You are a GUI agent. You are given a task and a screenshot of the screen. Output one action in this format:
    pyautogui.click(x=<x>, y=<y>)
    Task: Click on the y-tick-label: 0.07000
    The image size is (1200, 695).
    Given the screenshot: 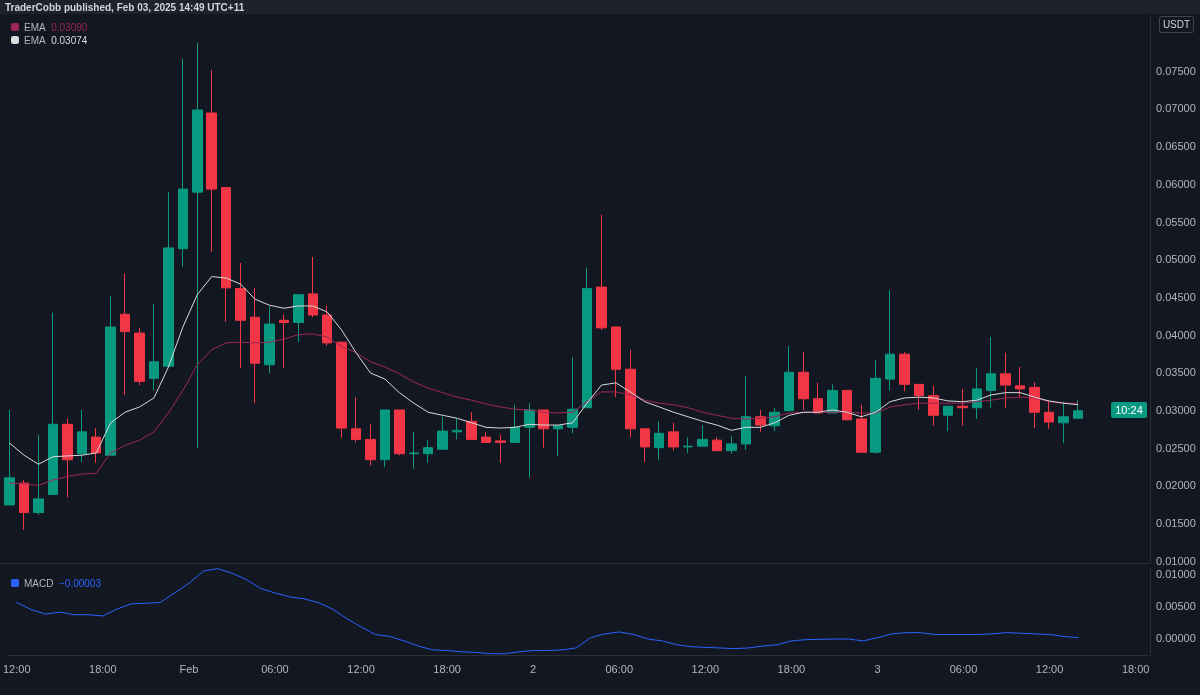 What is the action you would take?
    pyautogui.click(x=1176, y=108)
    